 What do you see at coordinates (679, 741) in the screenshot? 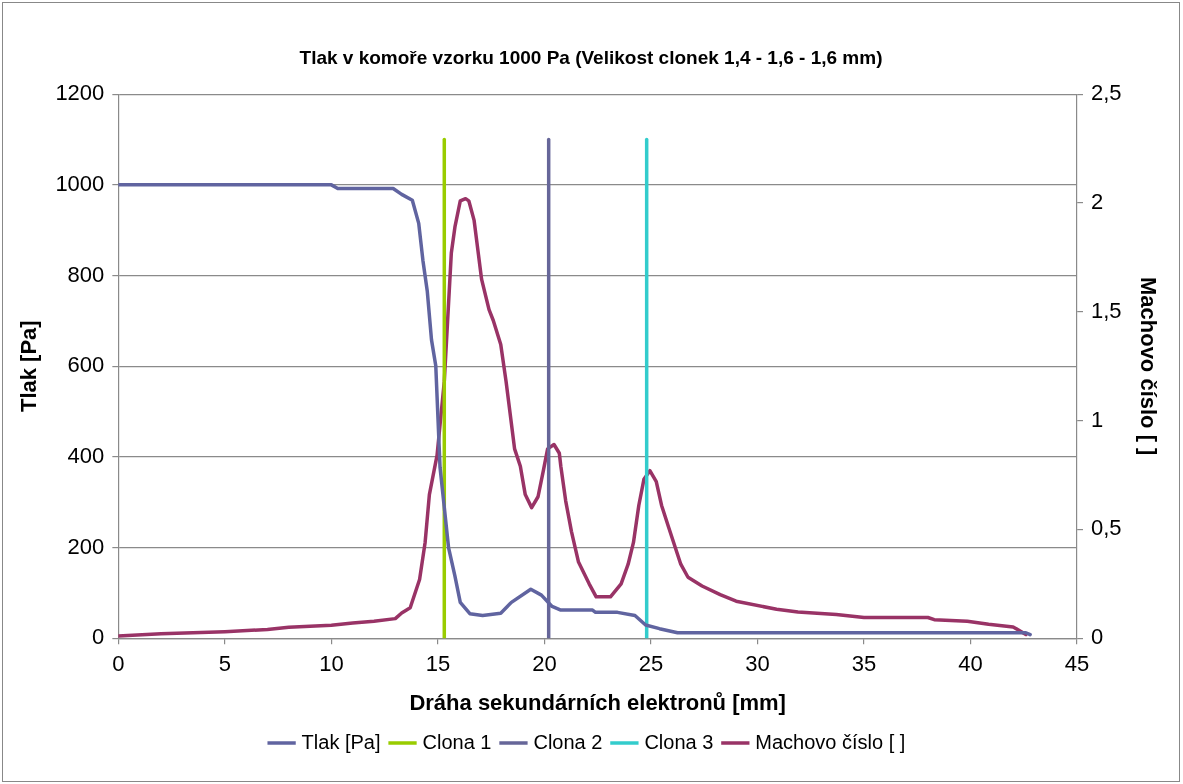
I see `legend-label: Clona 3` at bounding box center [679, 741].